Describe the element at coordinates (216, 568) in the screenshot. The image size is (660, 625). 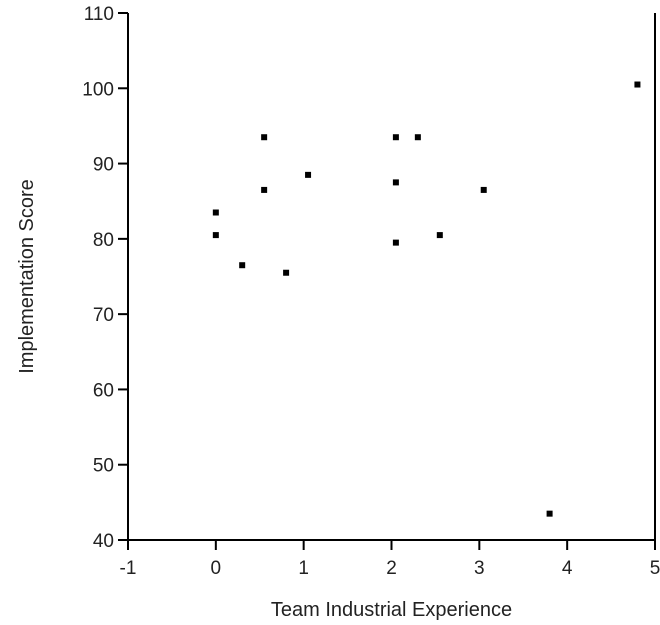
I see `x-tick-label: 0` at that location.